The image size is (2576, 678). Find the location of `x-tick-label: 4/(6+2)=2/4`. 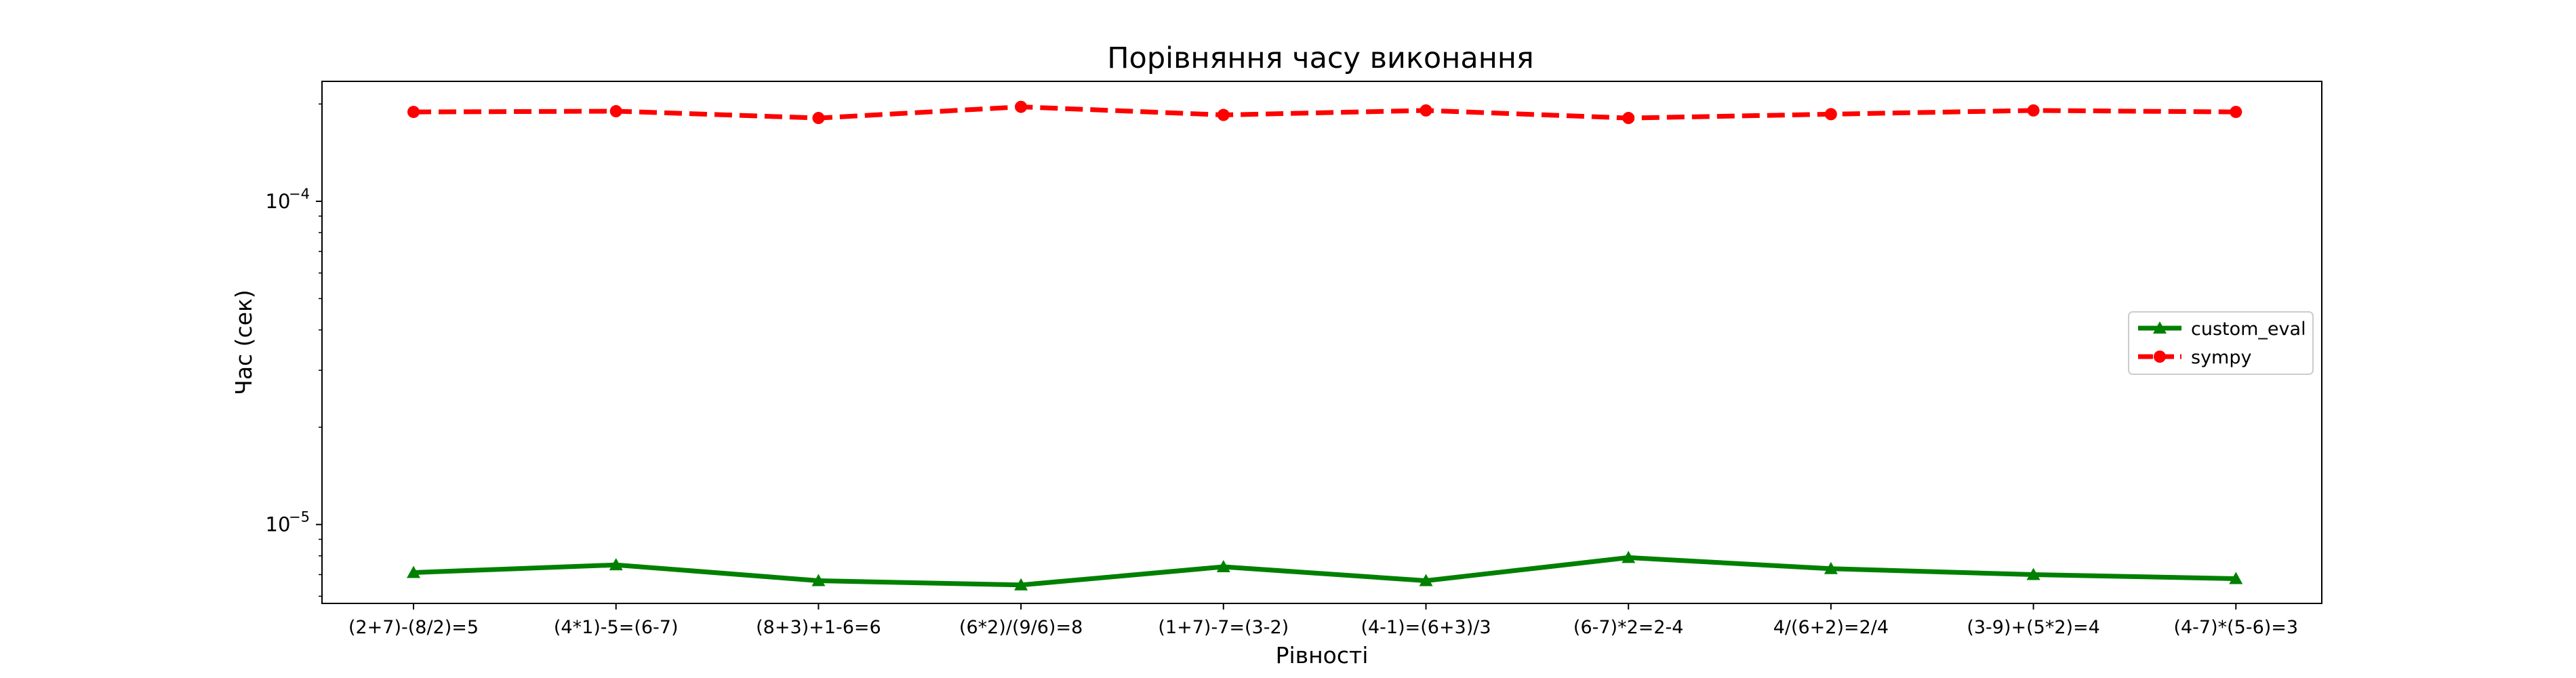

x-tick-label: 4/(6+2)=2/4 is located at coordinates (1831, 627).